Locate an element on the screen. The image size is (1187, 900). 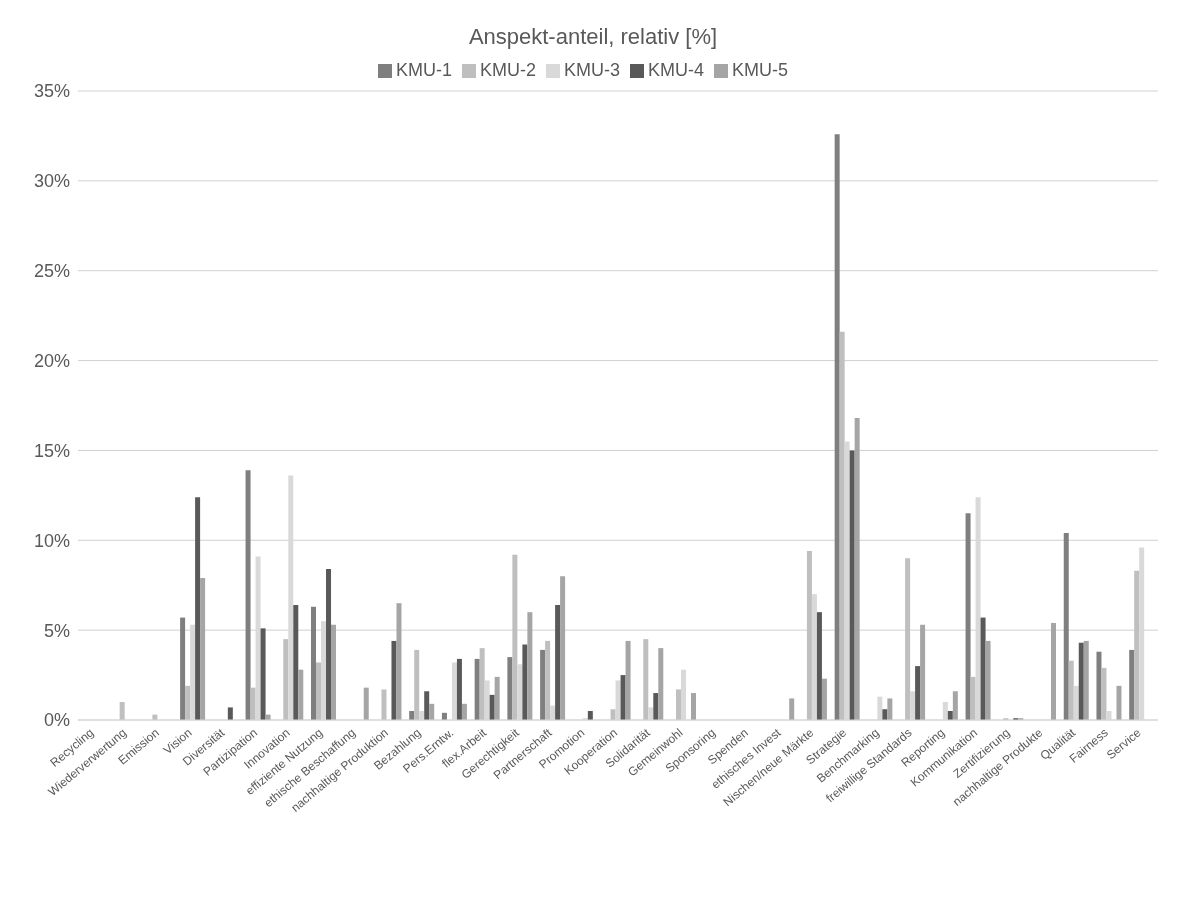
y-tick-label: 20% is located at coordinates (51, 360).